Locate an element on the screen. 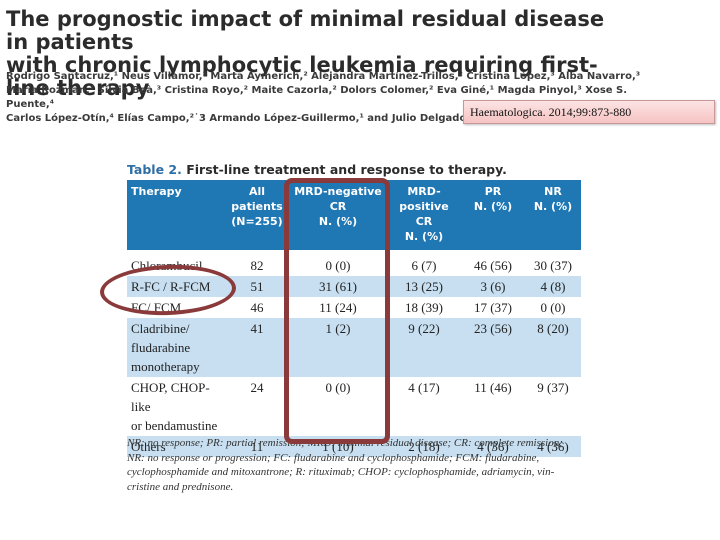  table-row-others: Others 11 1 (10) 2 (18) 4 (36) 4 (36) is located at coordinates (354, 446).